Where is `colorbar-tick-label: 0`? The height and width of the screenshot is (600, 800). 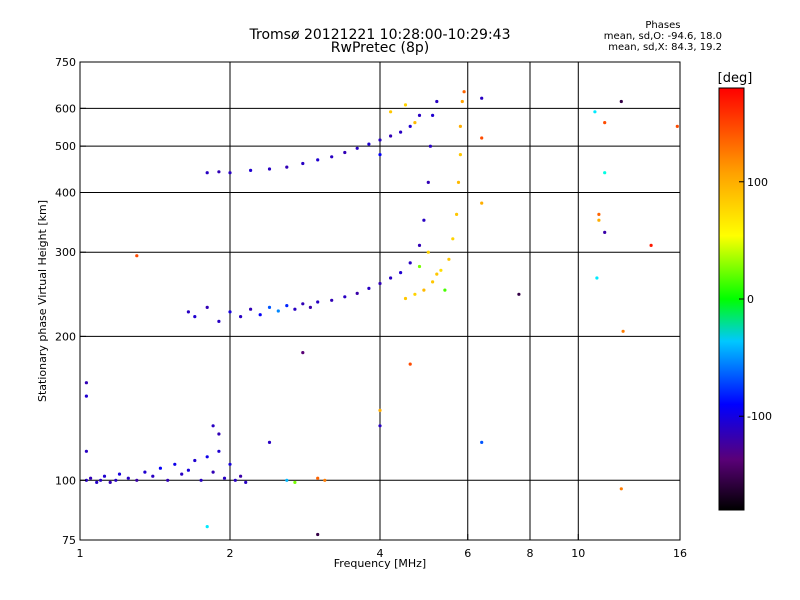 colorbar-tick-label: 0 is located at coordinates (750, 299).